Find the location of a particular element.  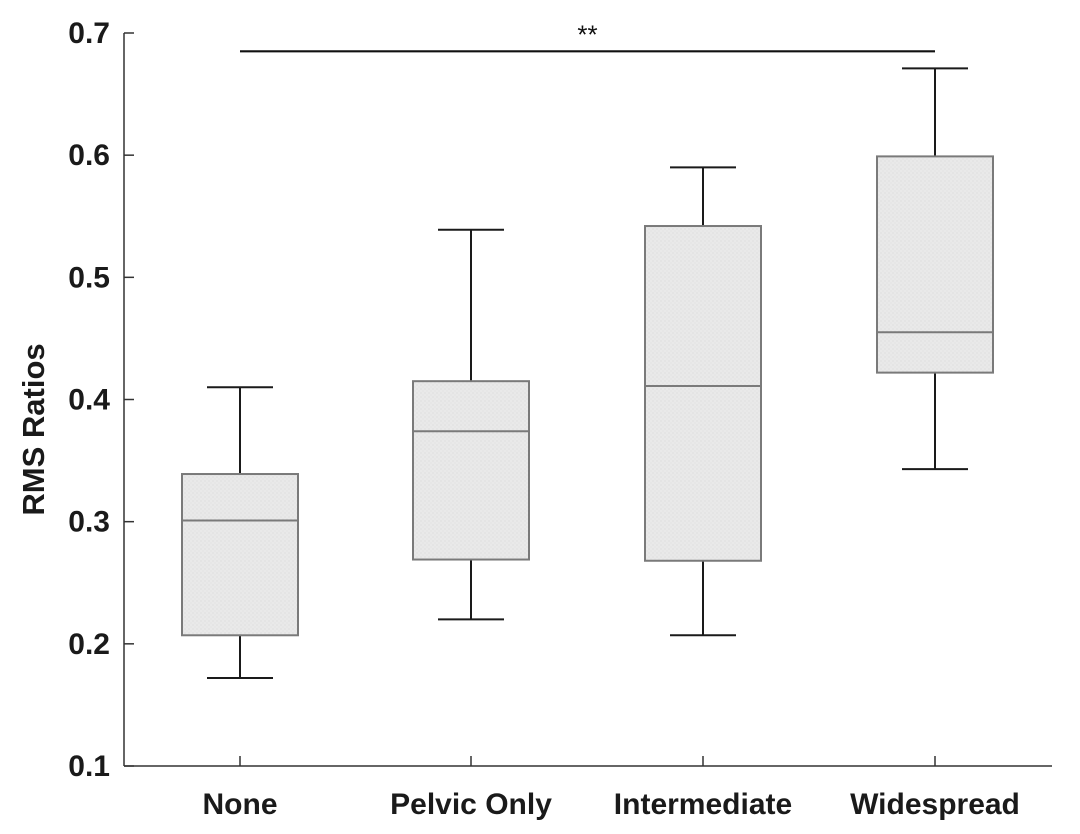

x-tick-label: Intermediate is located at coordinates (703, 804).